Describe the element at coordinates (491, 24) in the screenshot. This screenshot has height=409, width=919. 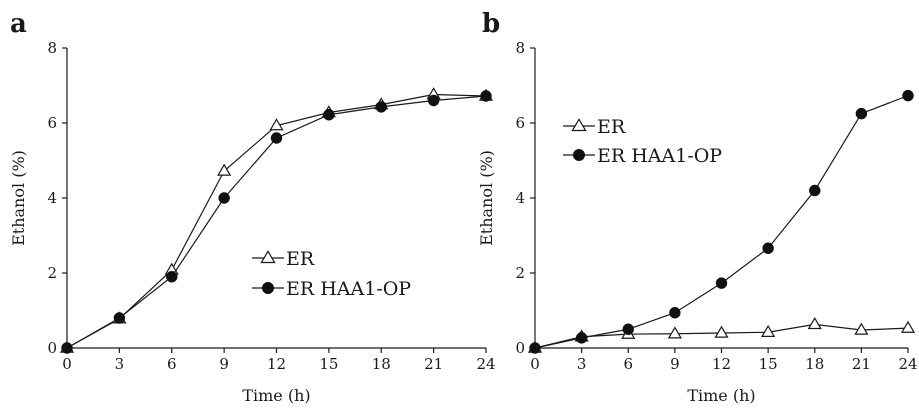
I see `panel-label: b` at that location.